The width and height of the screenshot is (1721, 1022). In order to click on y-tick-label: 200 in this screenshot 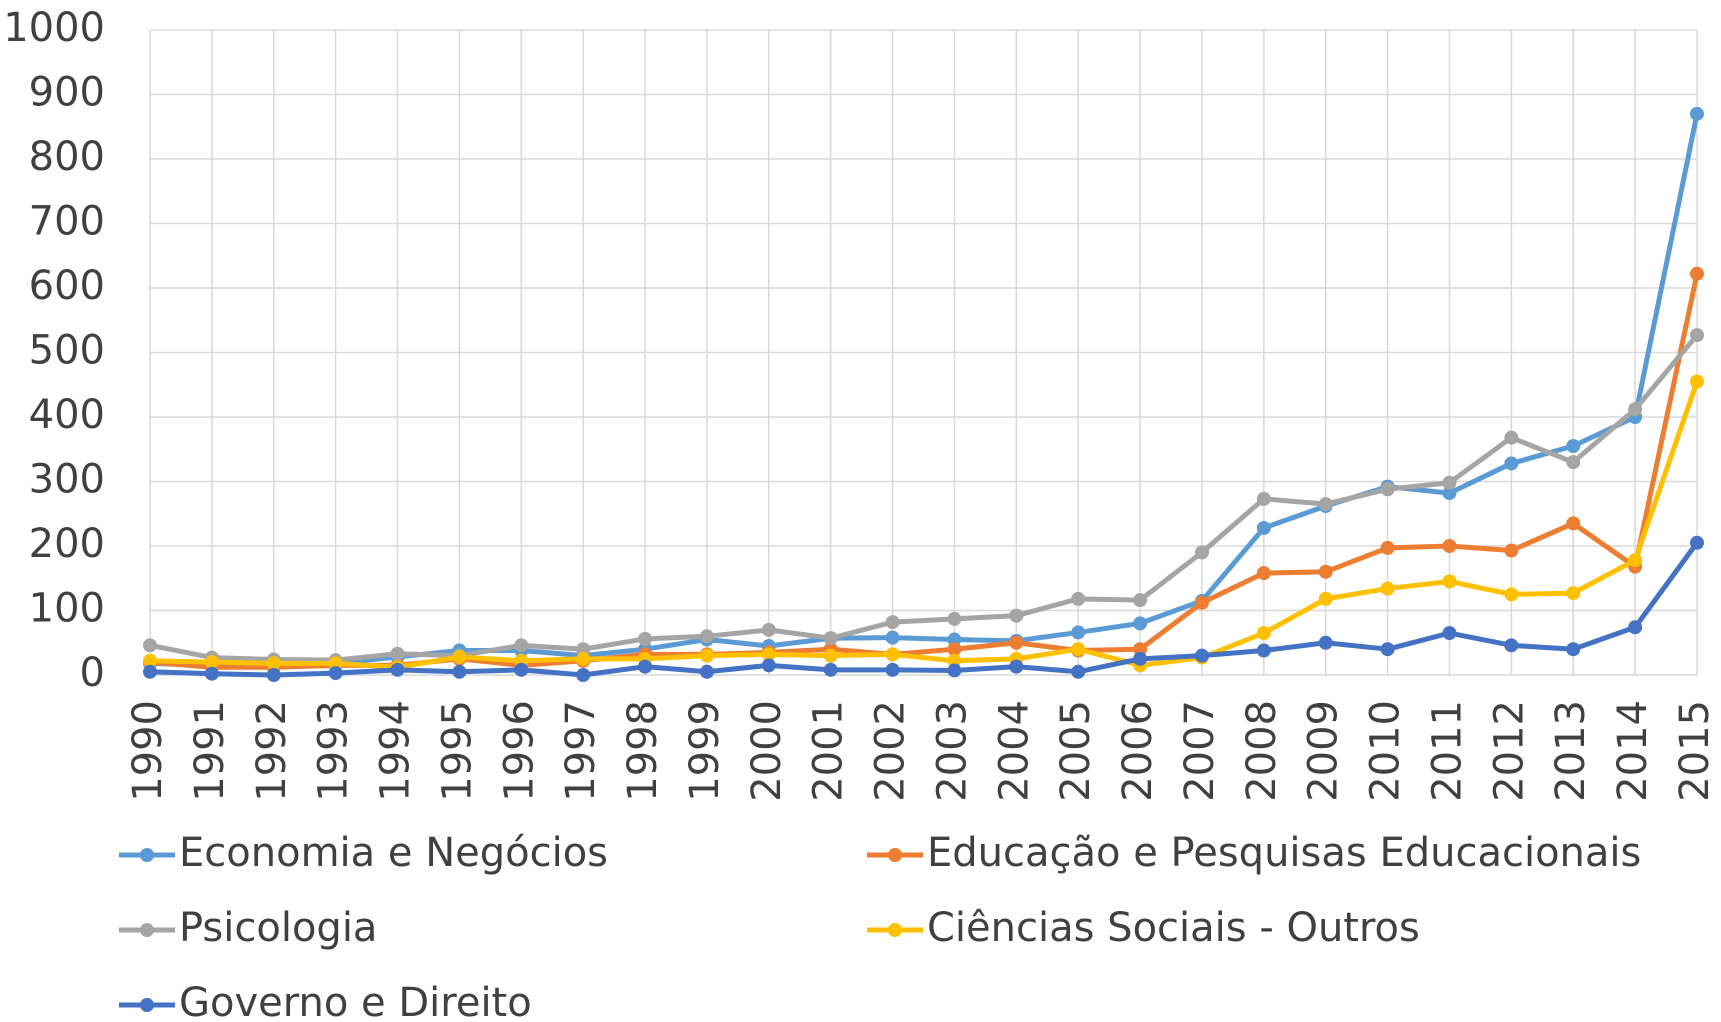, I will do `click(67, 544)`.